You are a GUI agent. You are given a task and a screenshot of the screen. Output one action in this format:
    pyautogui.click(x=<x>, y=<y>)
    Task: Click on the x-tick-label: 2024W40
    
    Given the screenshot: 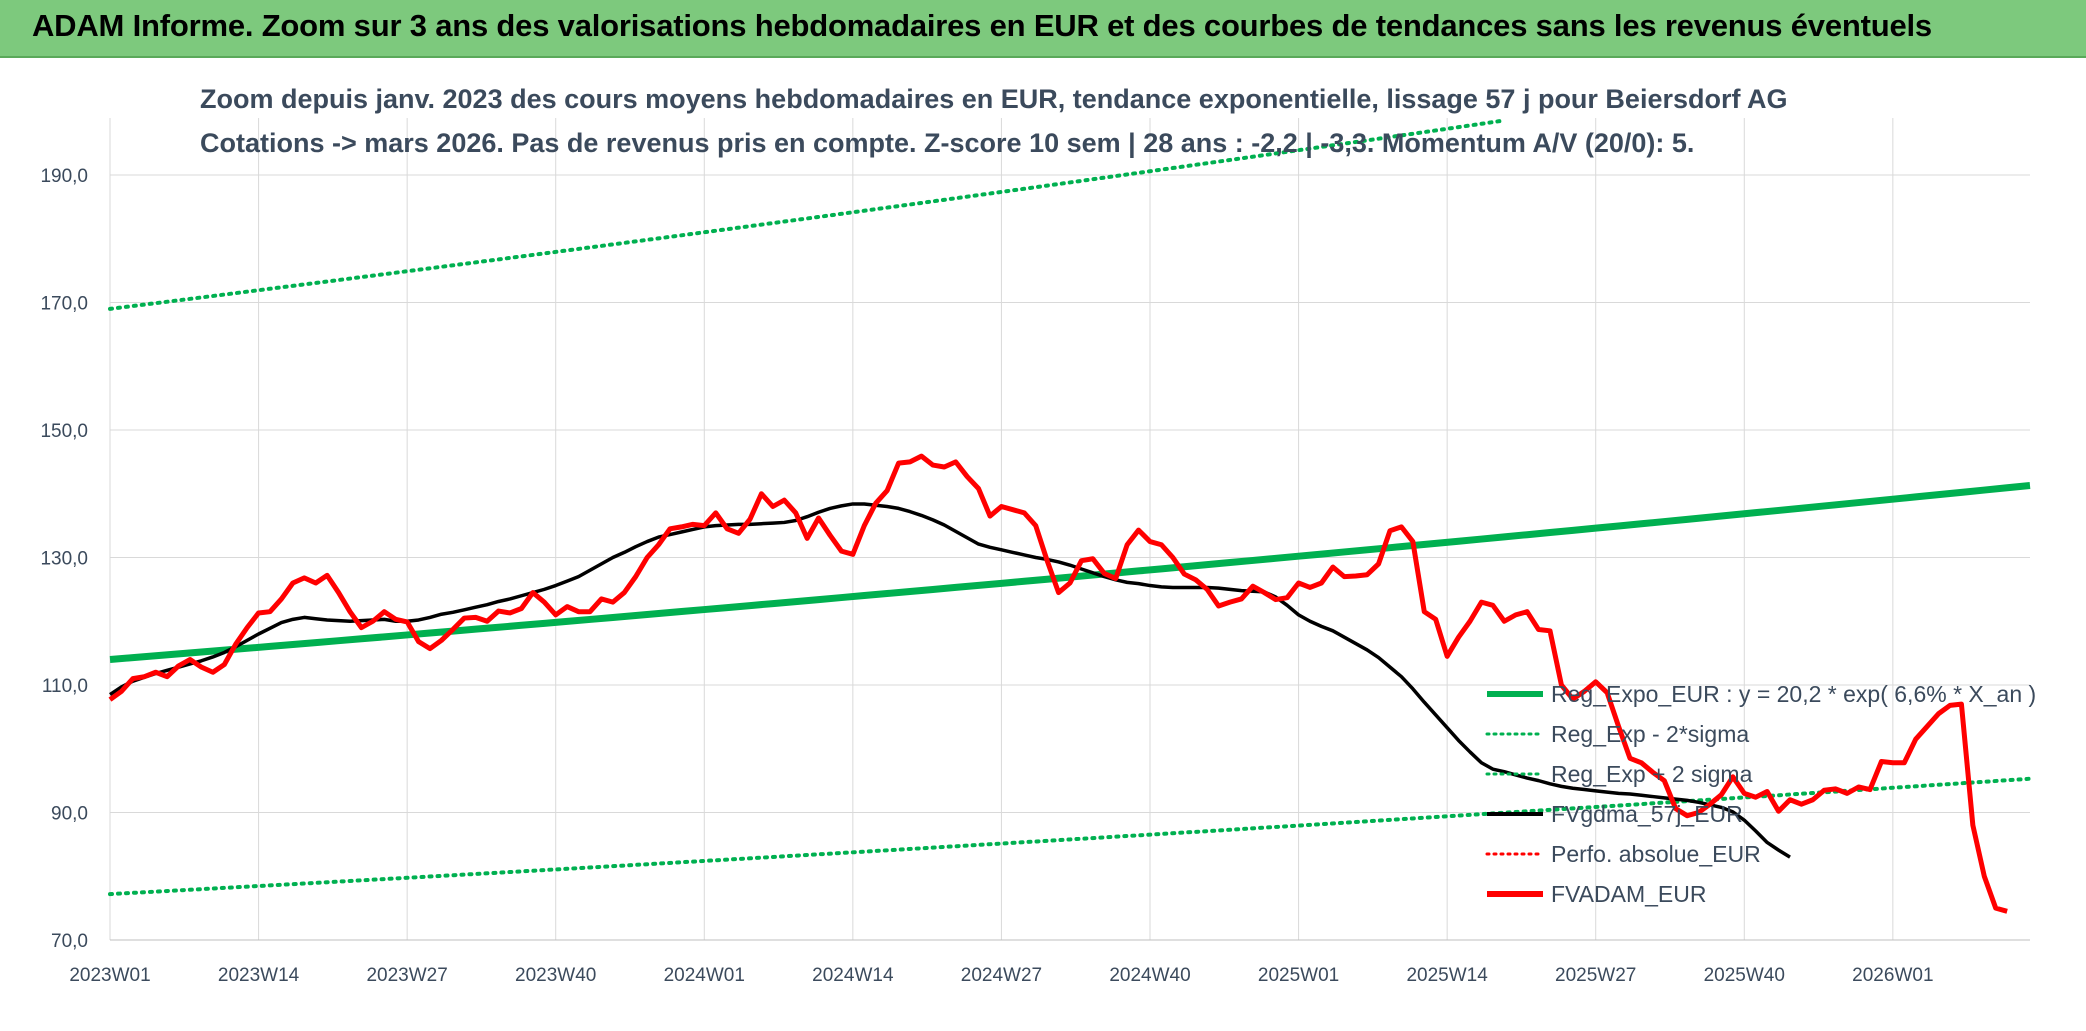 What is the action you would take?
    pyautogui.click(x=1149, y=975)
    